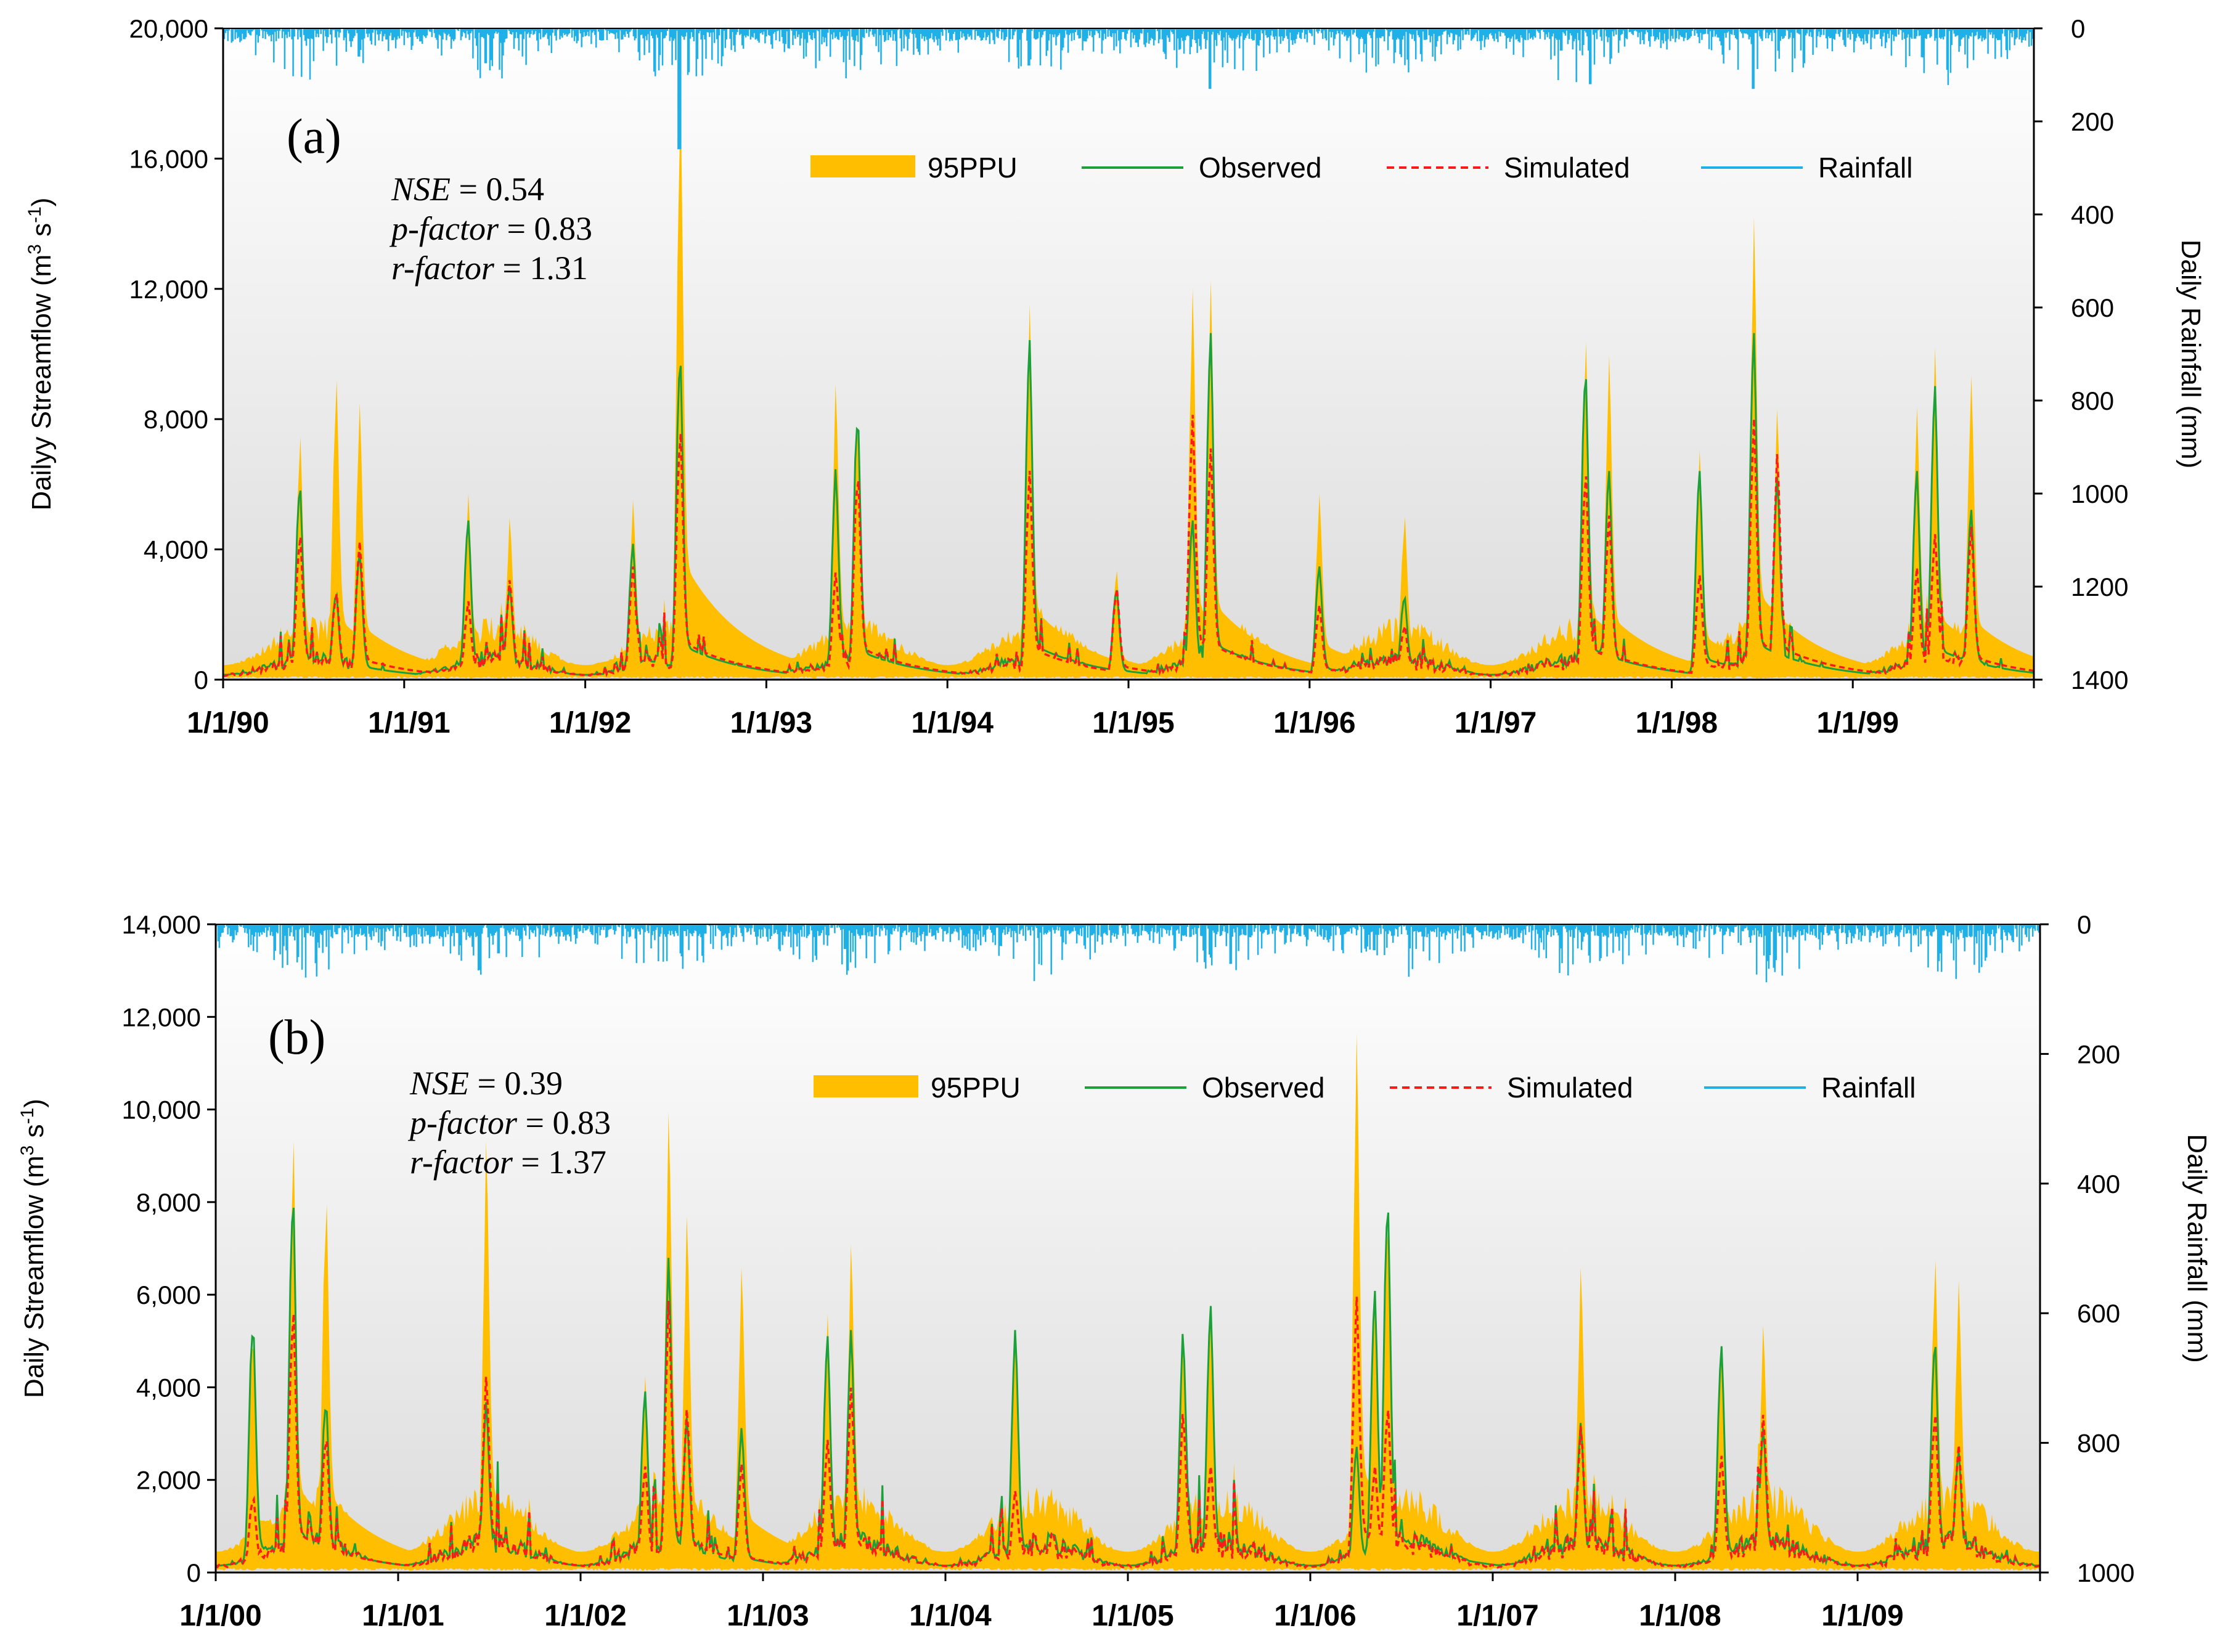 The width and height of the screenshot is (2220, 1652). I want to click on y-axis-title: Dailyy Streamflow (m3 s-1), so click(41, 354).